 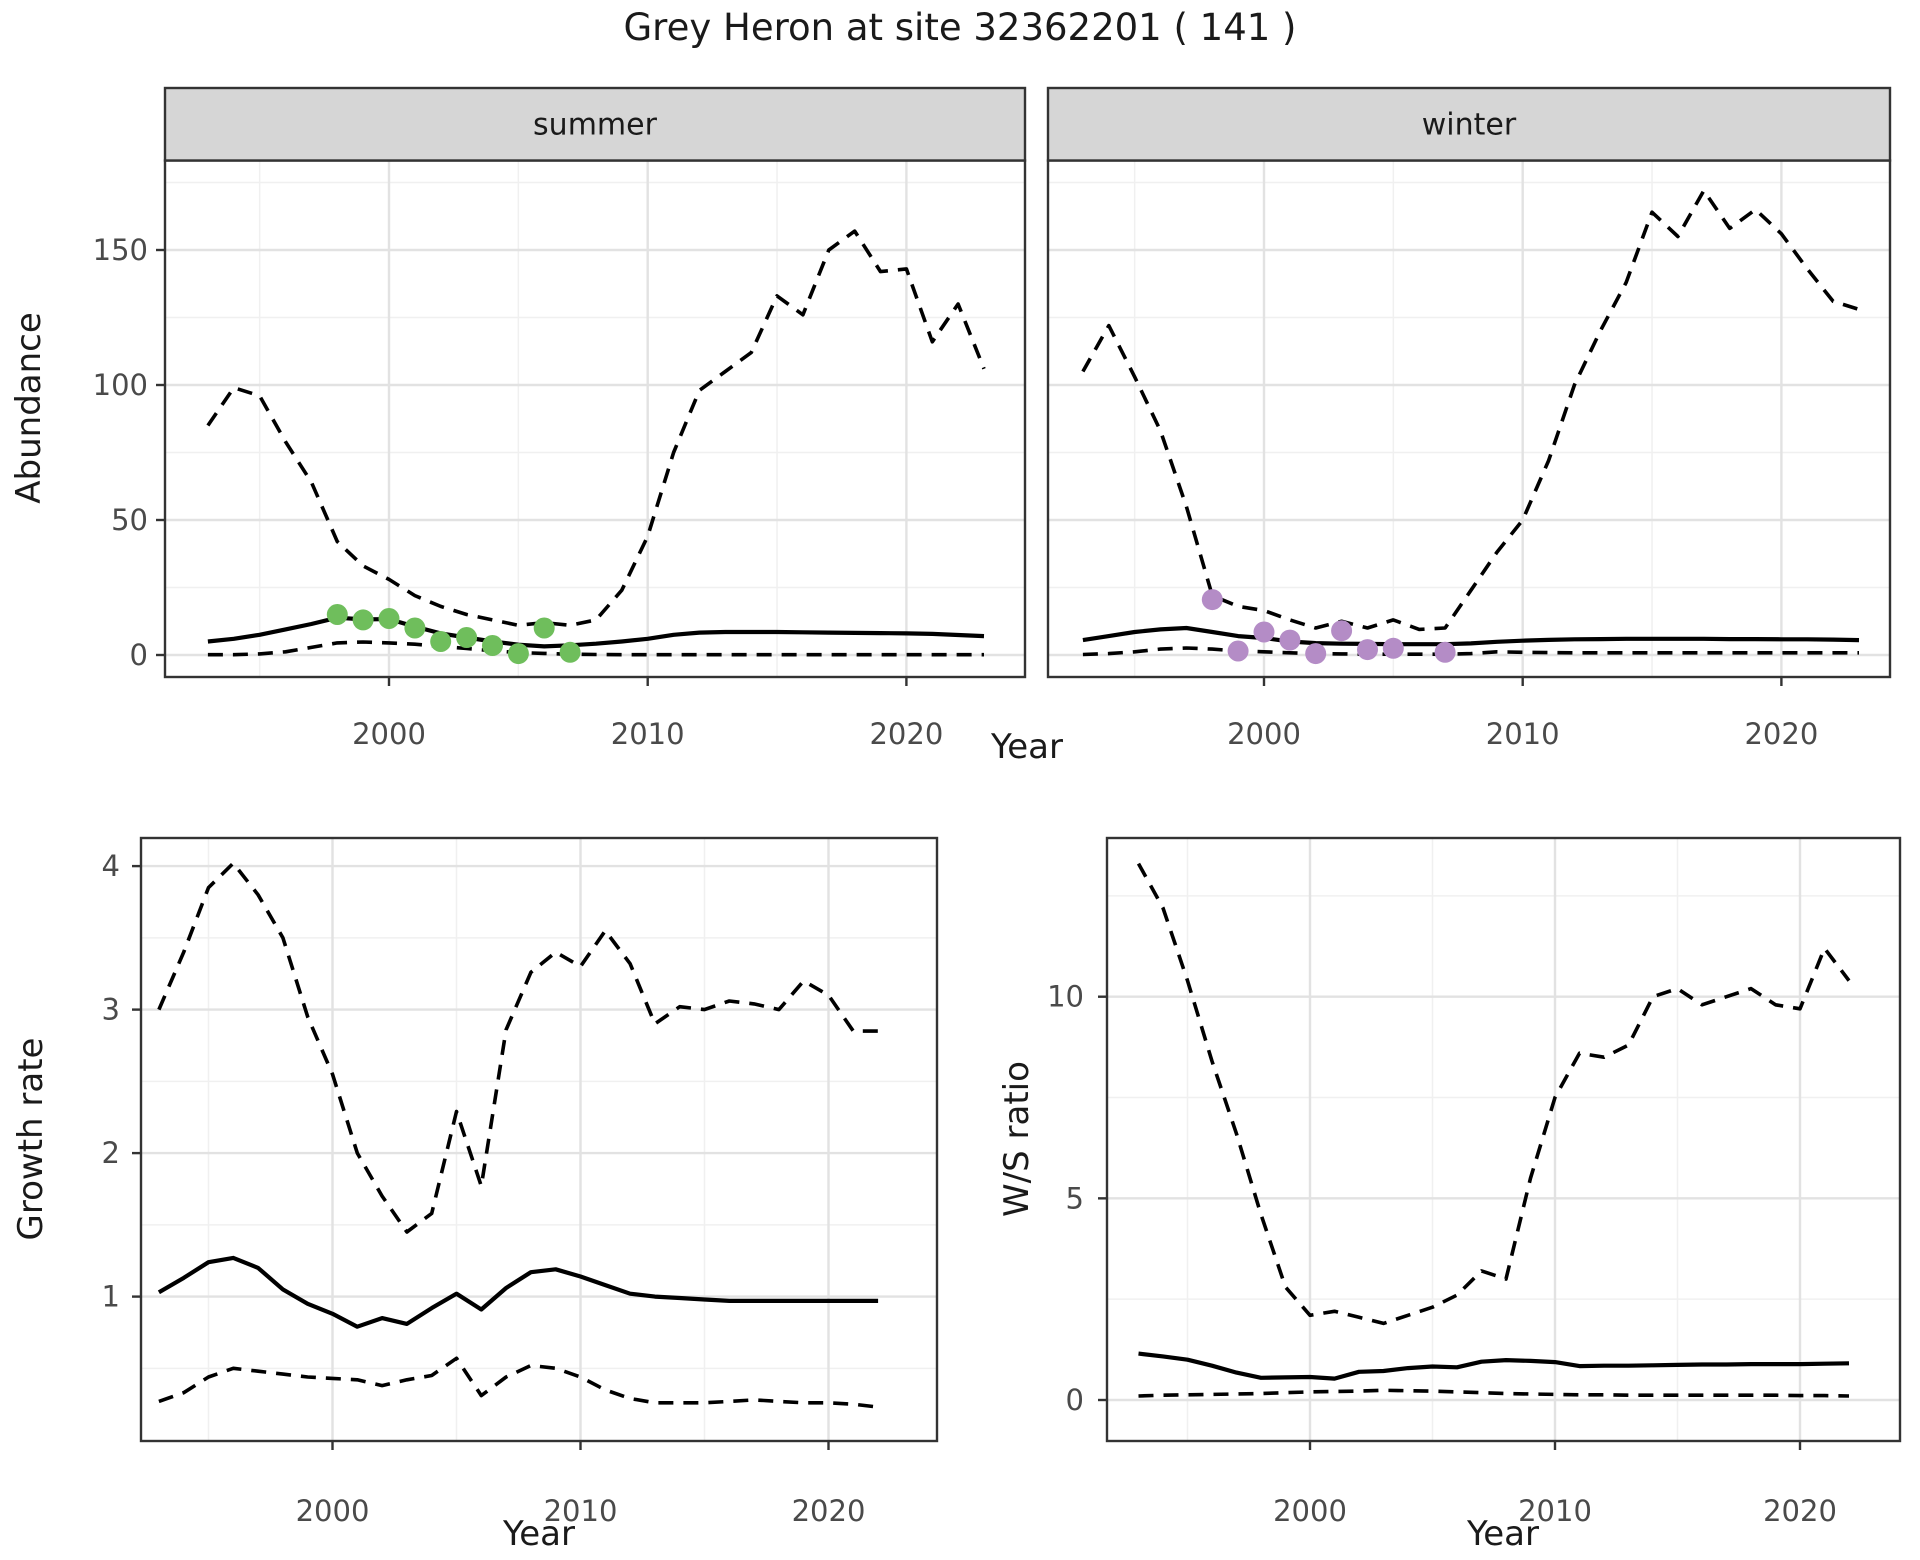 I want to click on axis-ticks: 2000 2010 2020 0 50 100 150, so click(x=518, y=492).